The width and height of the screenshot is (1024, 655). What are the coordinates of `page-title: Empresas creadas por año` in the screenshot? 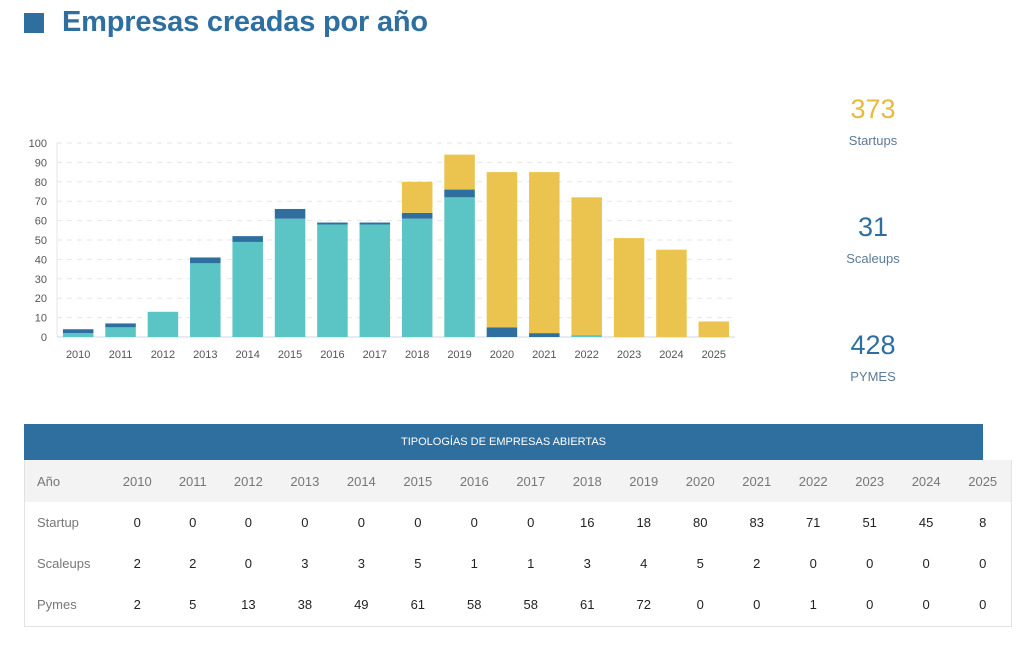 It's located at (245, 22).